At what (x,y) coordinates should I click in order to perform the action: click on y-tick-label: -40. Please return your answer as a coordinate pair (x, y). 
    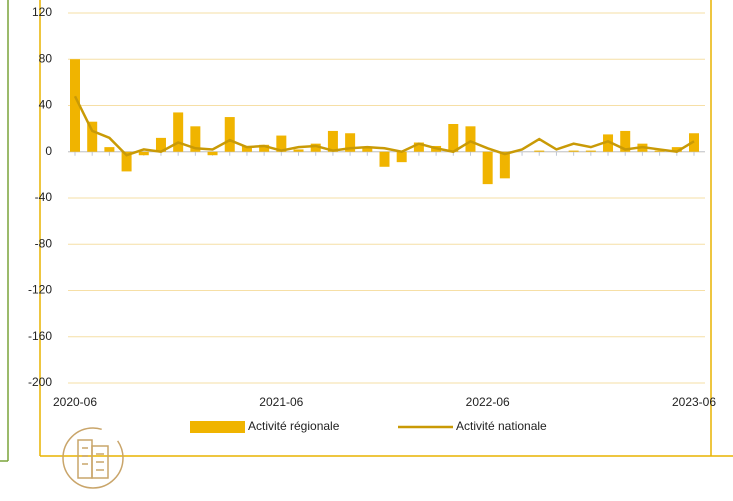
    Looking at the image, I should click on (44, 197).